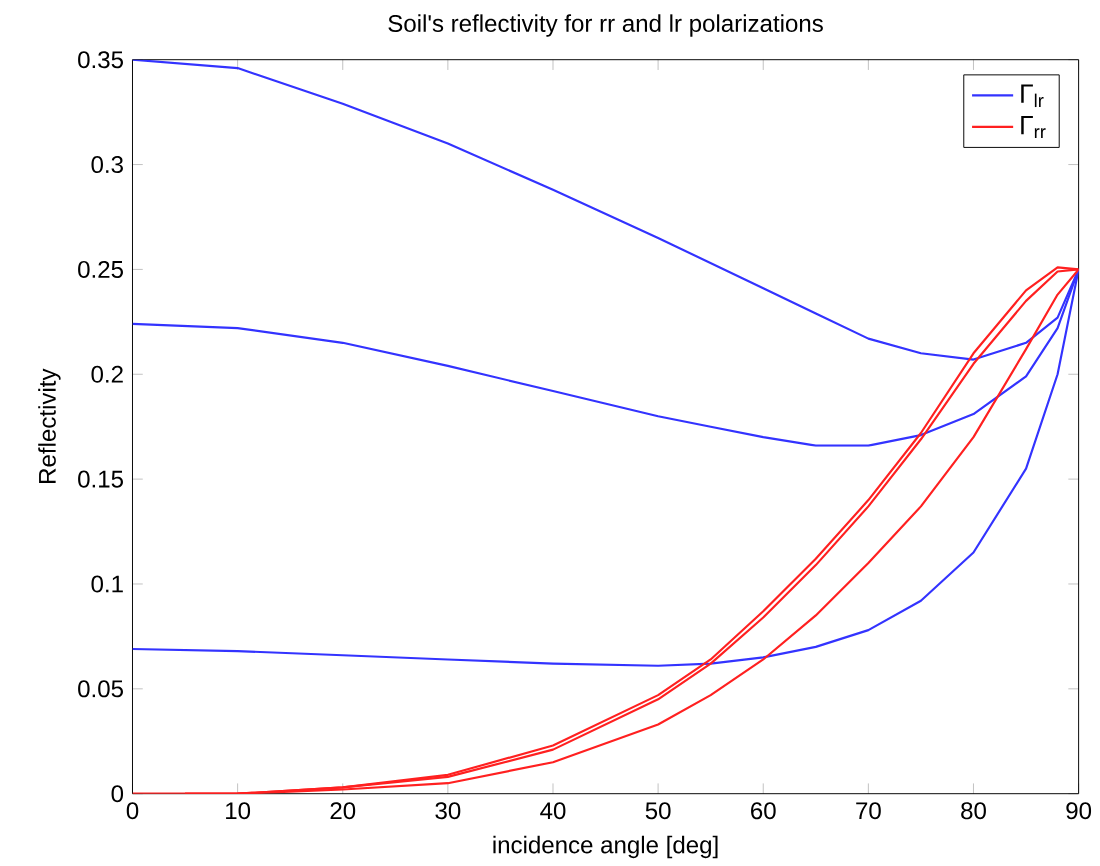 The image size is (1100, 866). I want to click on y-tick-label: 0.3, so click(107, 164).